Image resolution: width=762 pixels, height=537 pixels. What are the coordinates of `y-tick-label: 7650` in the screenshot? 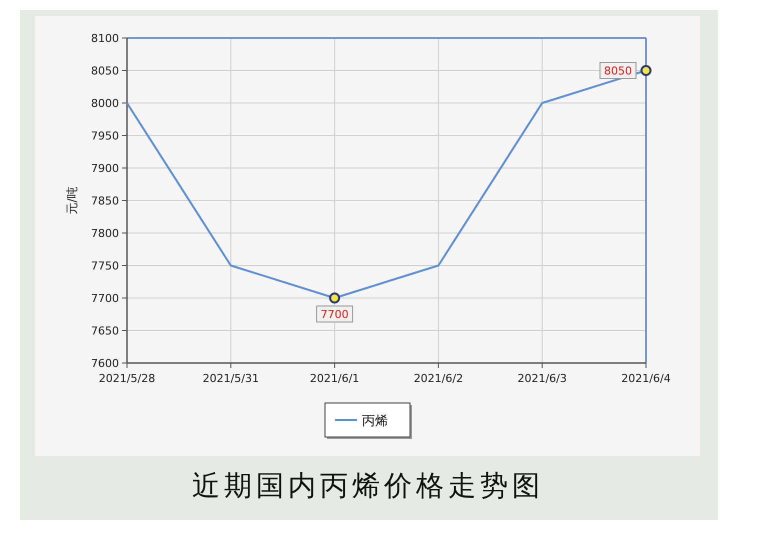 It's located at (105, 331).